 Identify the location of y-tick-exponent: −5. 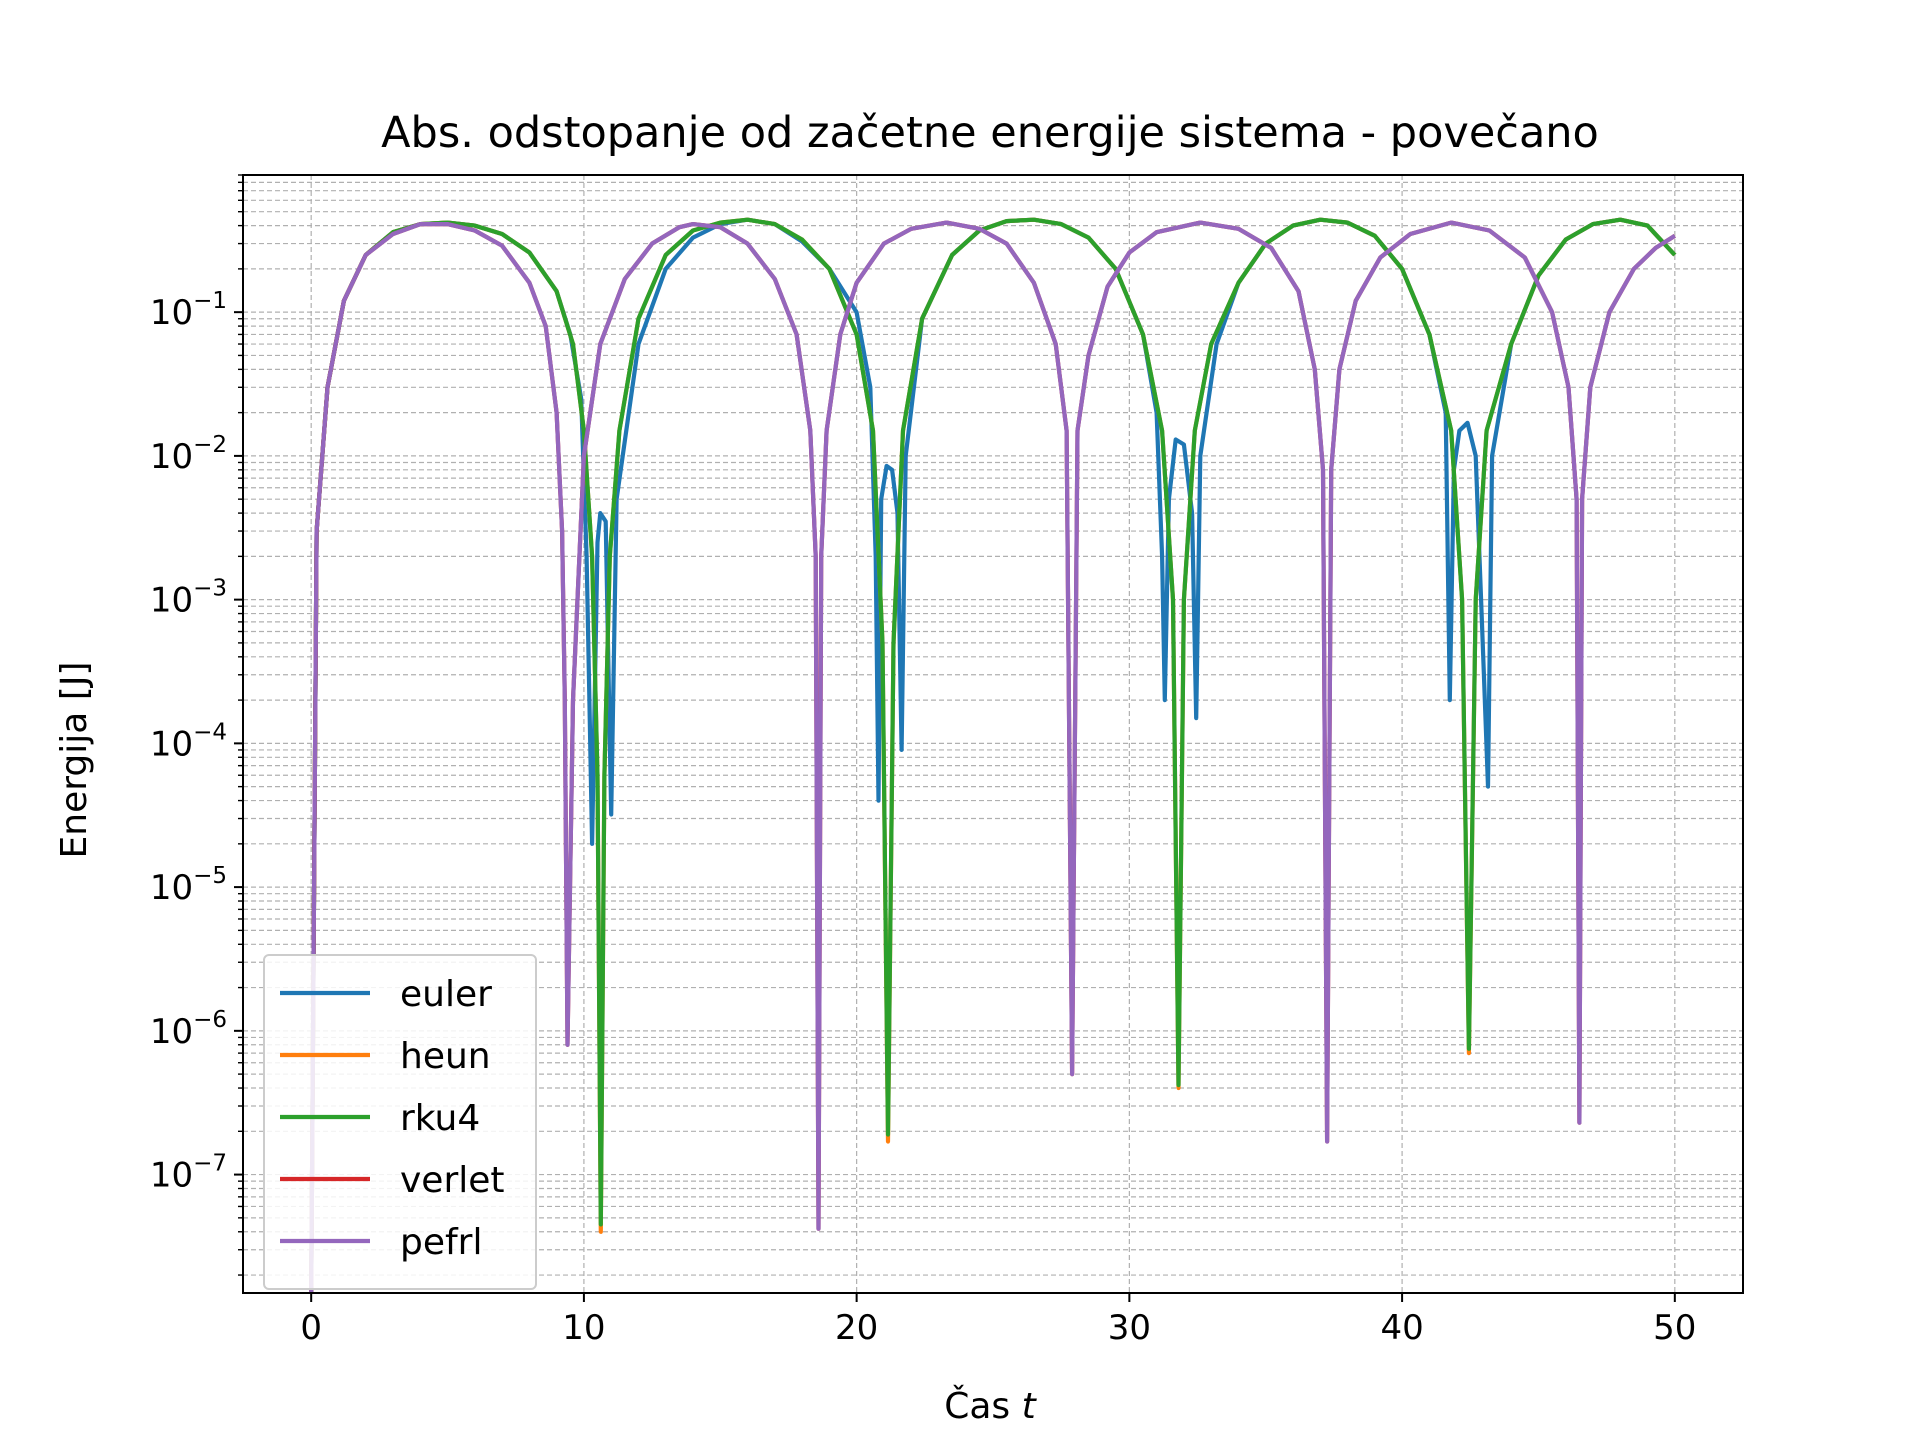
(210, 876).